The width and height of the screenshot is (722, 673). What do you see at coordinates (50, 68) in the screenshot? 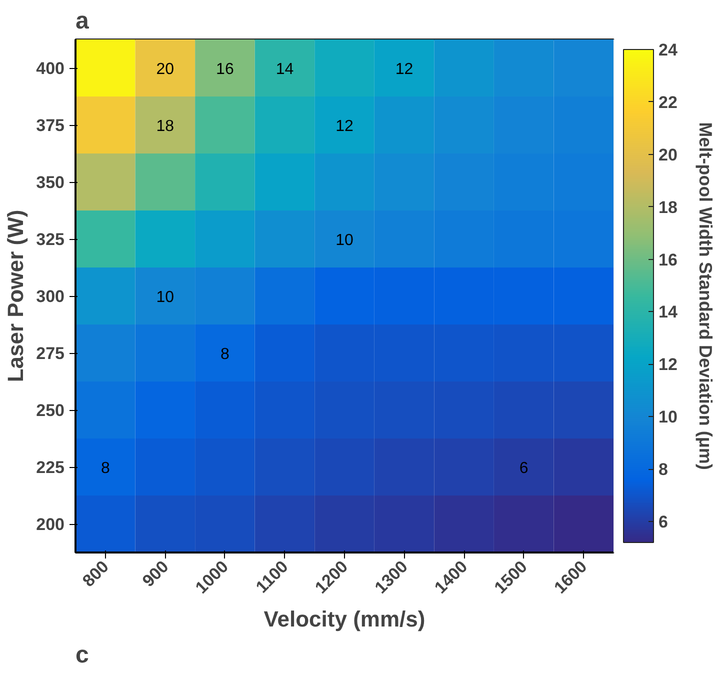
I see `y-tick-label: 400` at bounding box center [50, 68].